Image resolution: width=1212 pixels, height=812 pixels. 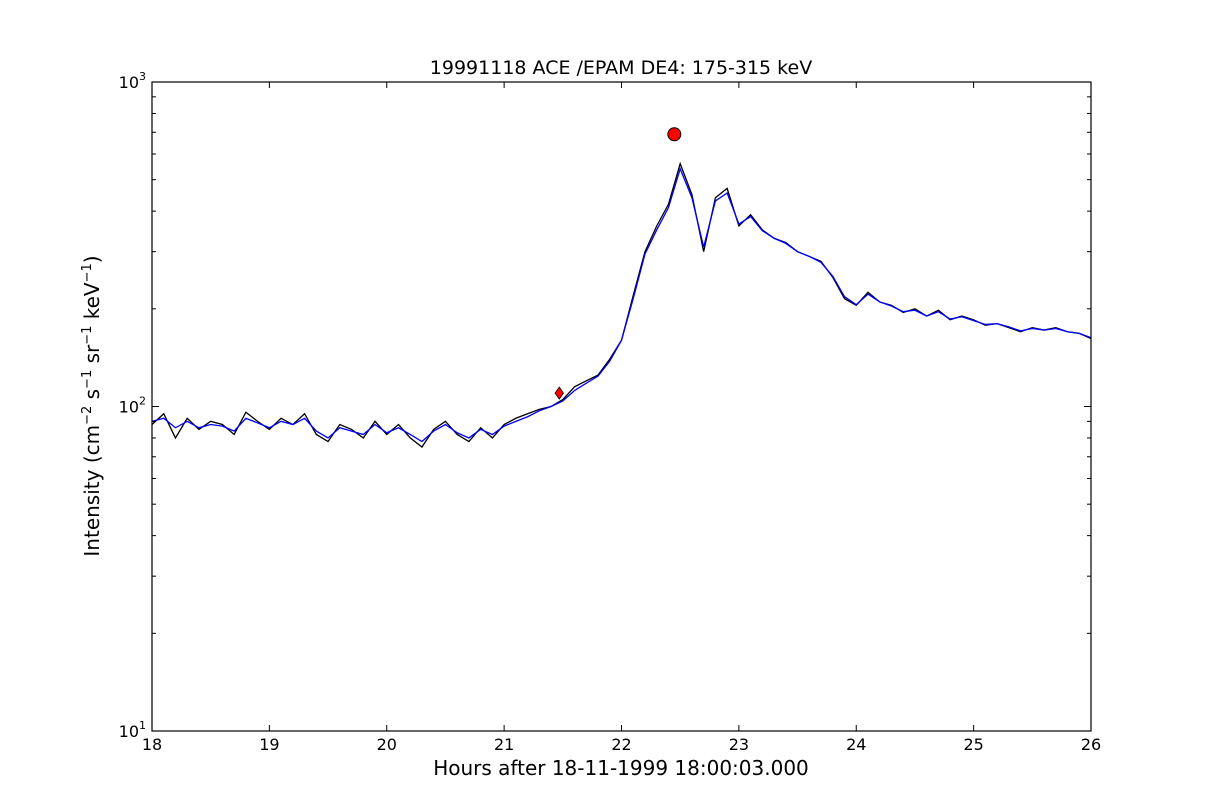 What do you see at coordinates (387, 744) in the screenshot?
I see `x-tick-label: 20` at bounding box center [387, 744].